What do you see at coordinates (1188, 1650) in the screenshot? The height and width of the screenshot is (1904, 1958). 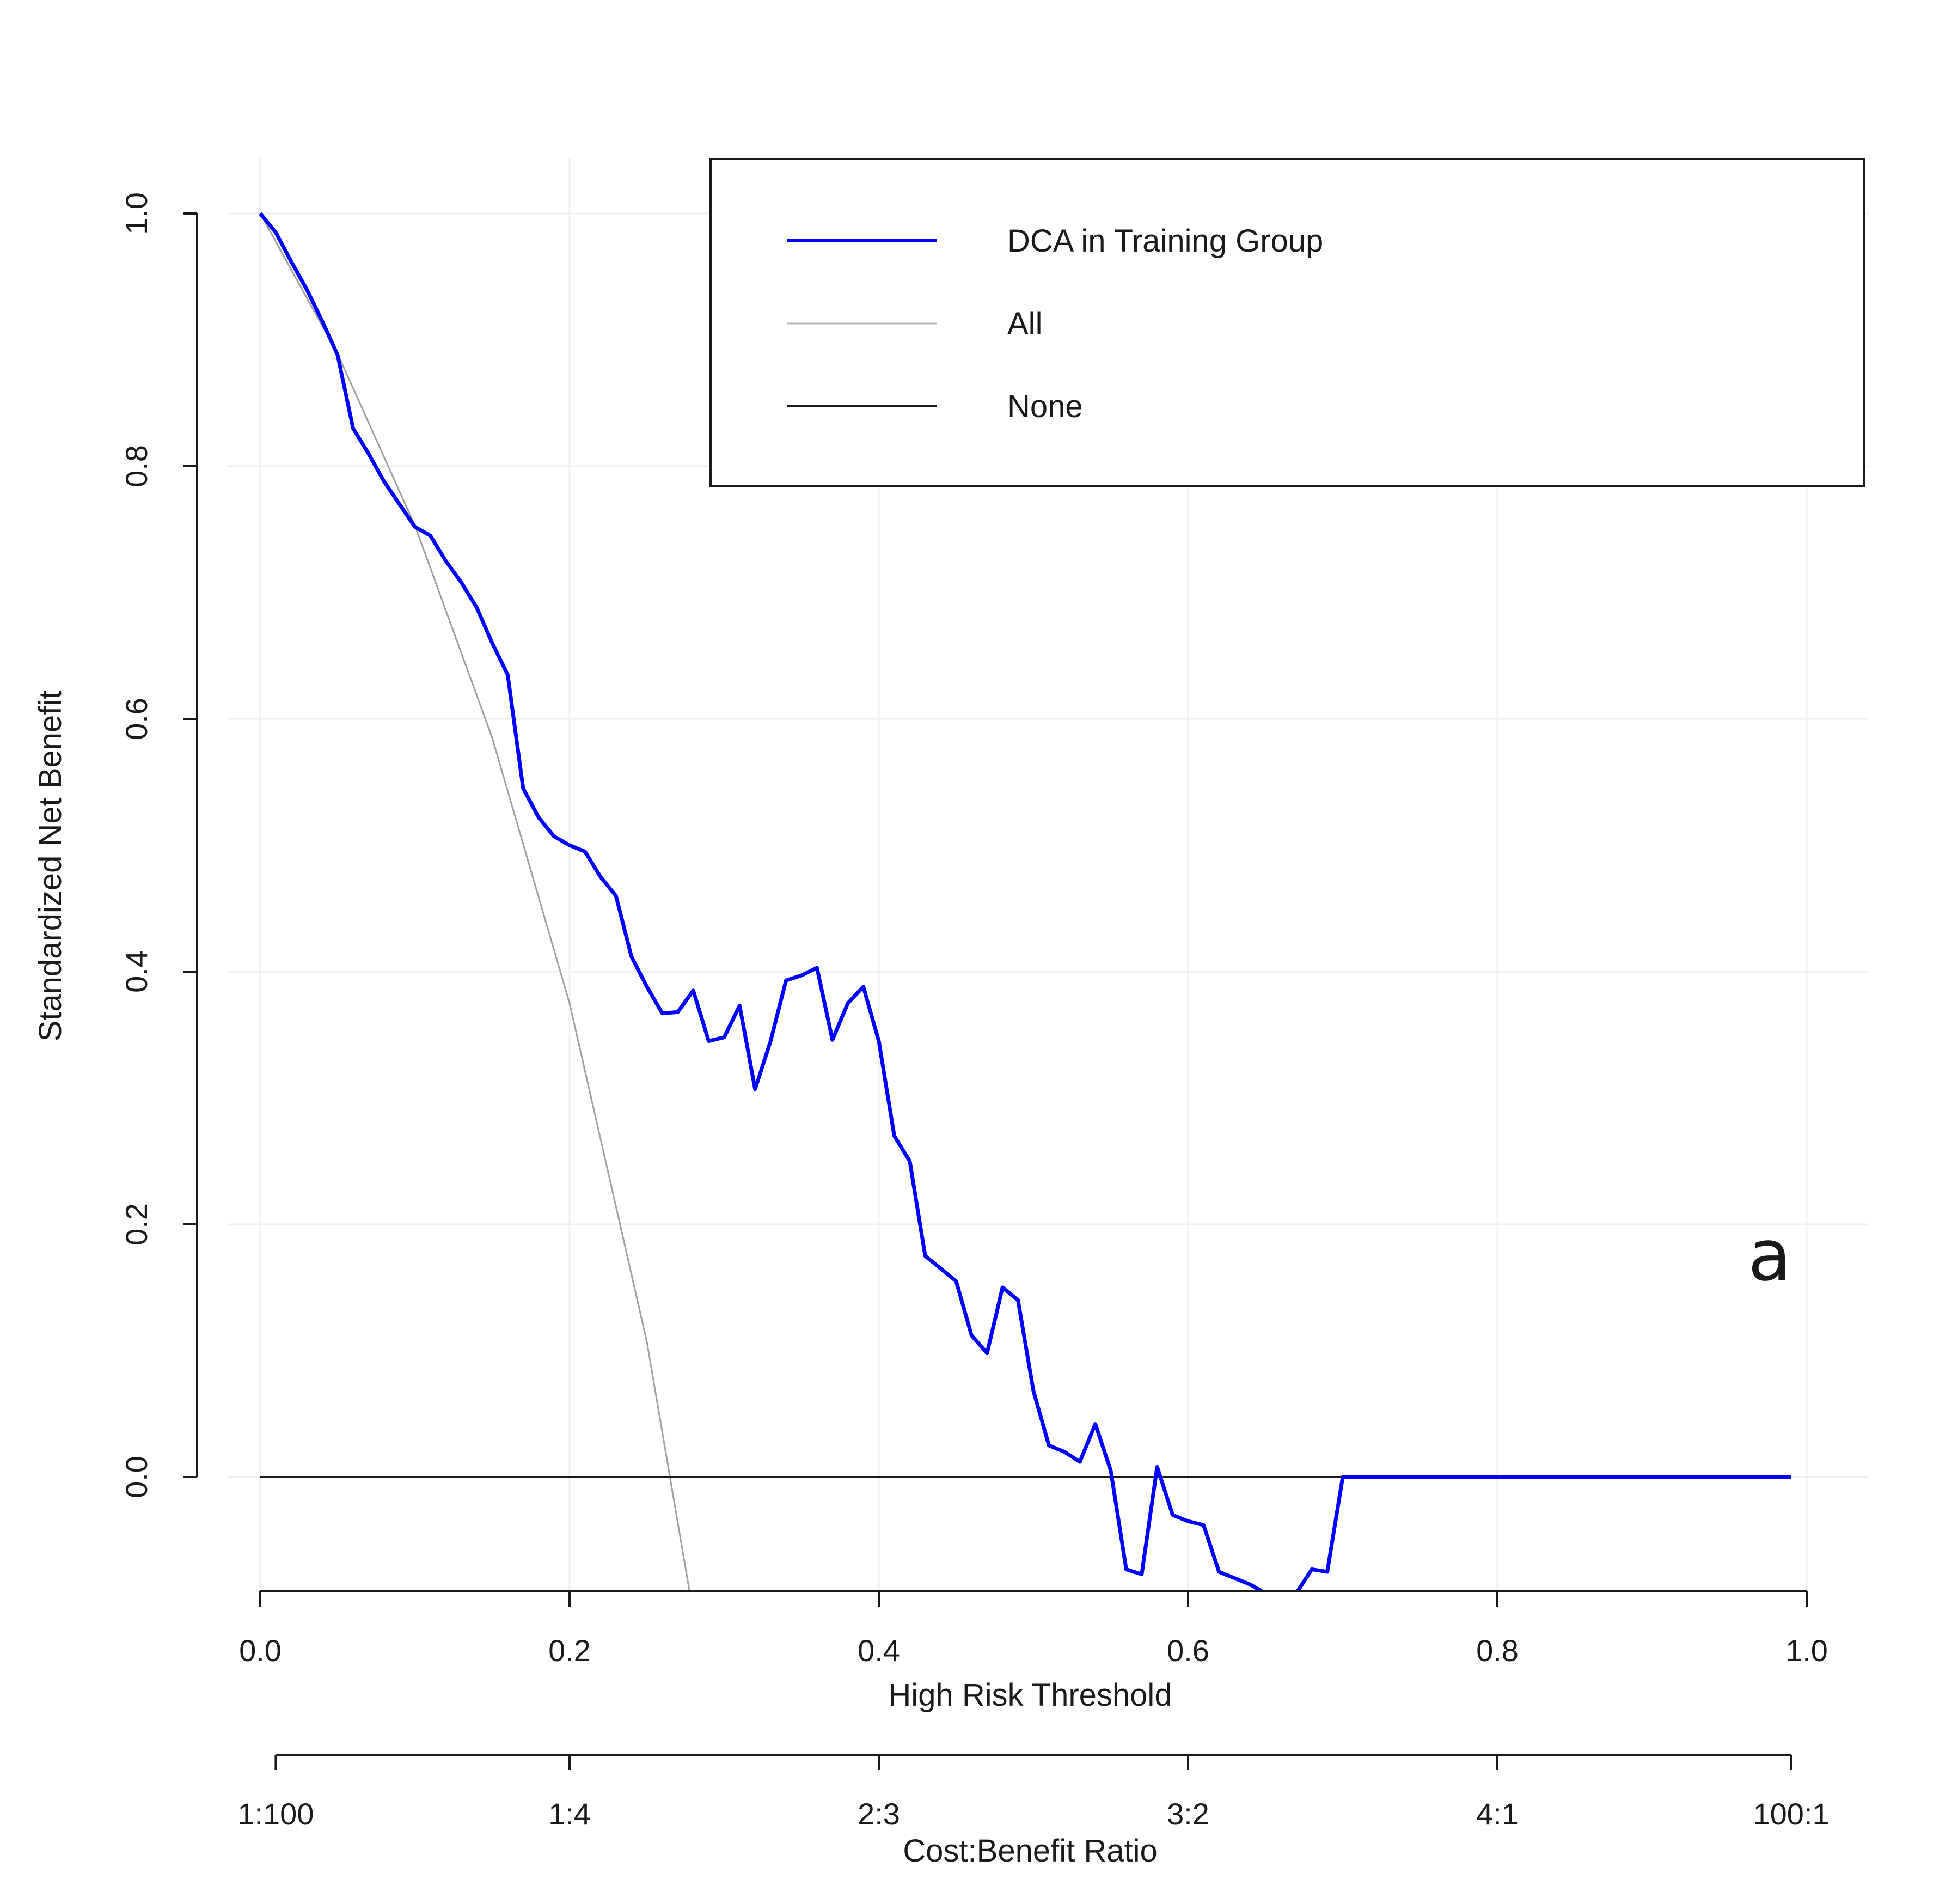 I see `x-tick-label: 0.6` at bounding box center [1188, 1650].